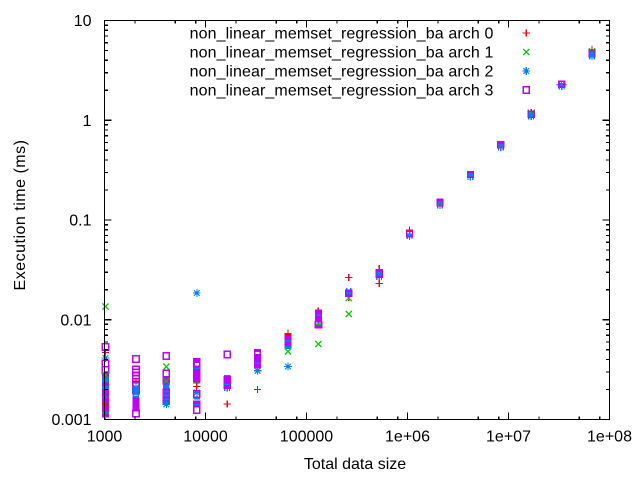 The height and width of the screenshot is (480, 640). What do you see at coordinates (71, 420) in the screenshot?
I see `svg-text: 0.001` at bounding box center [71, 420].